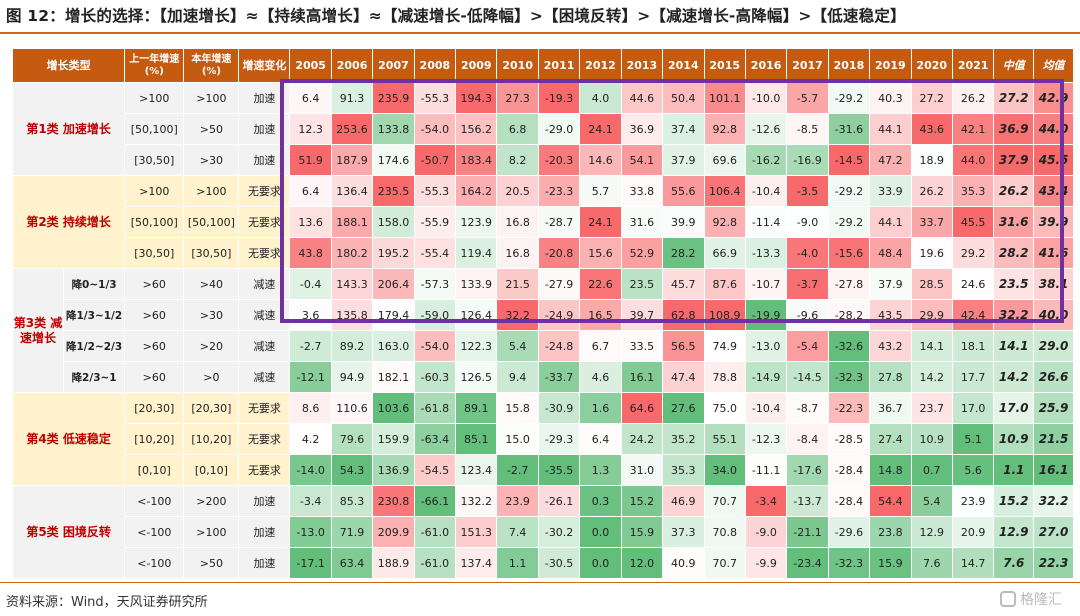 This screenshot has height=616, width=1080. What do you see at coordinates (973, 253) in the screenshot?
I see `value-cell: 29.2` at bounding box center [973, 253].